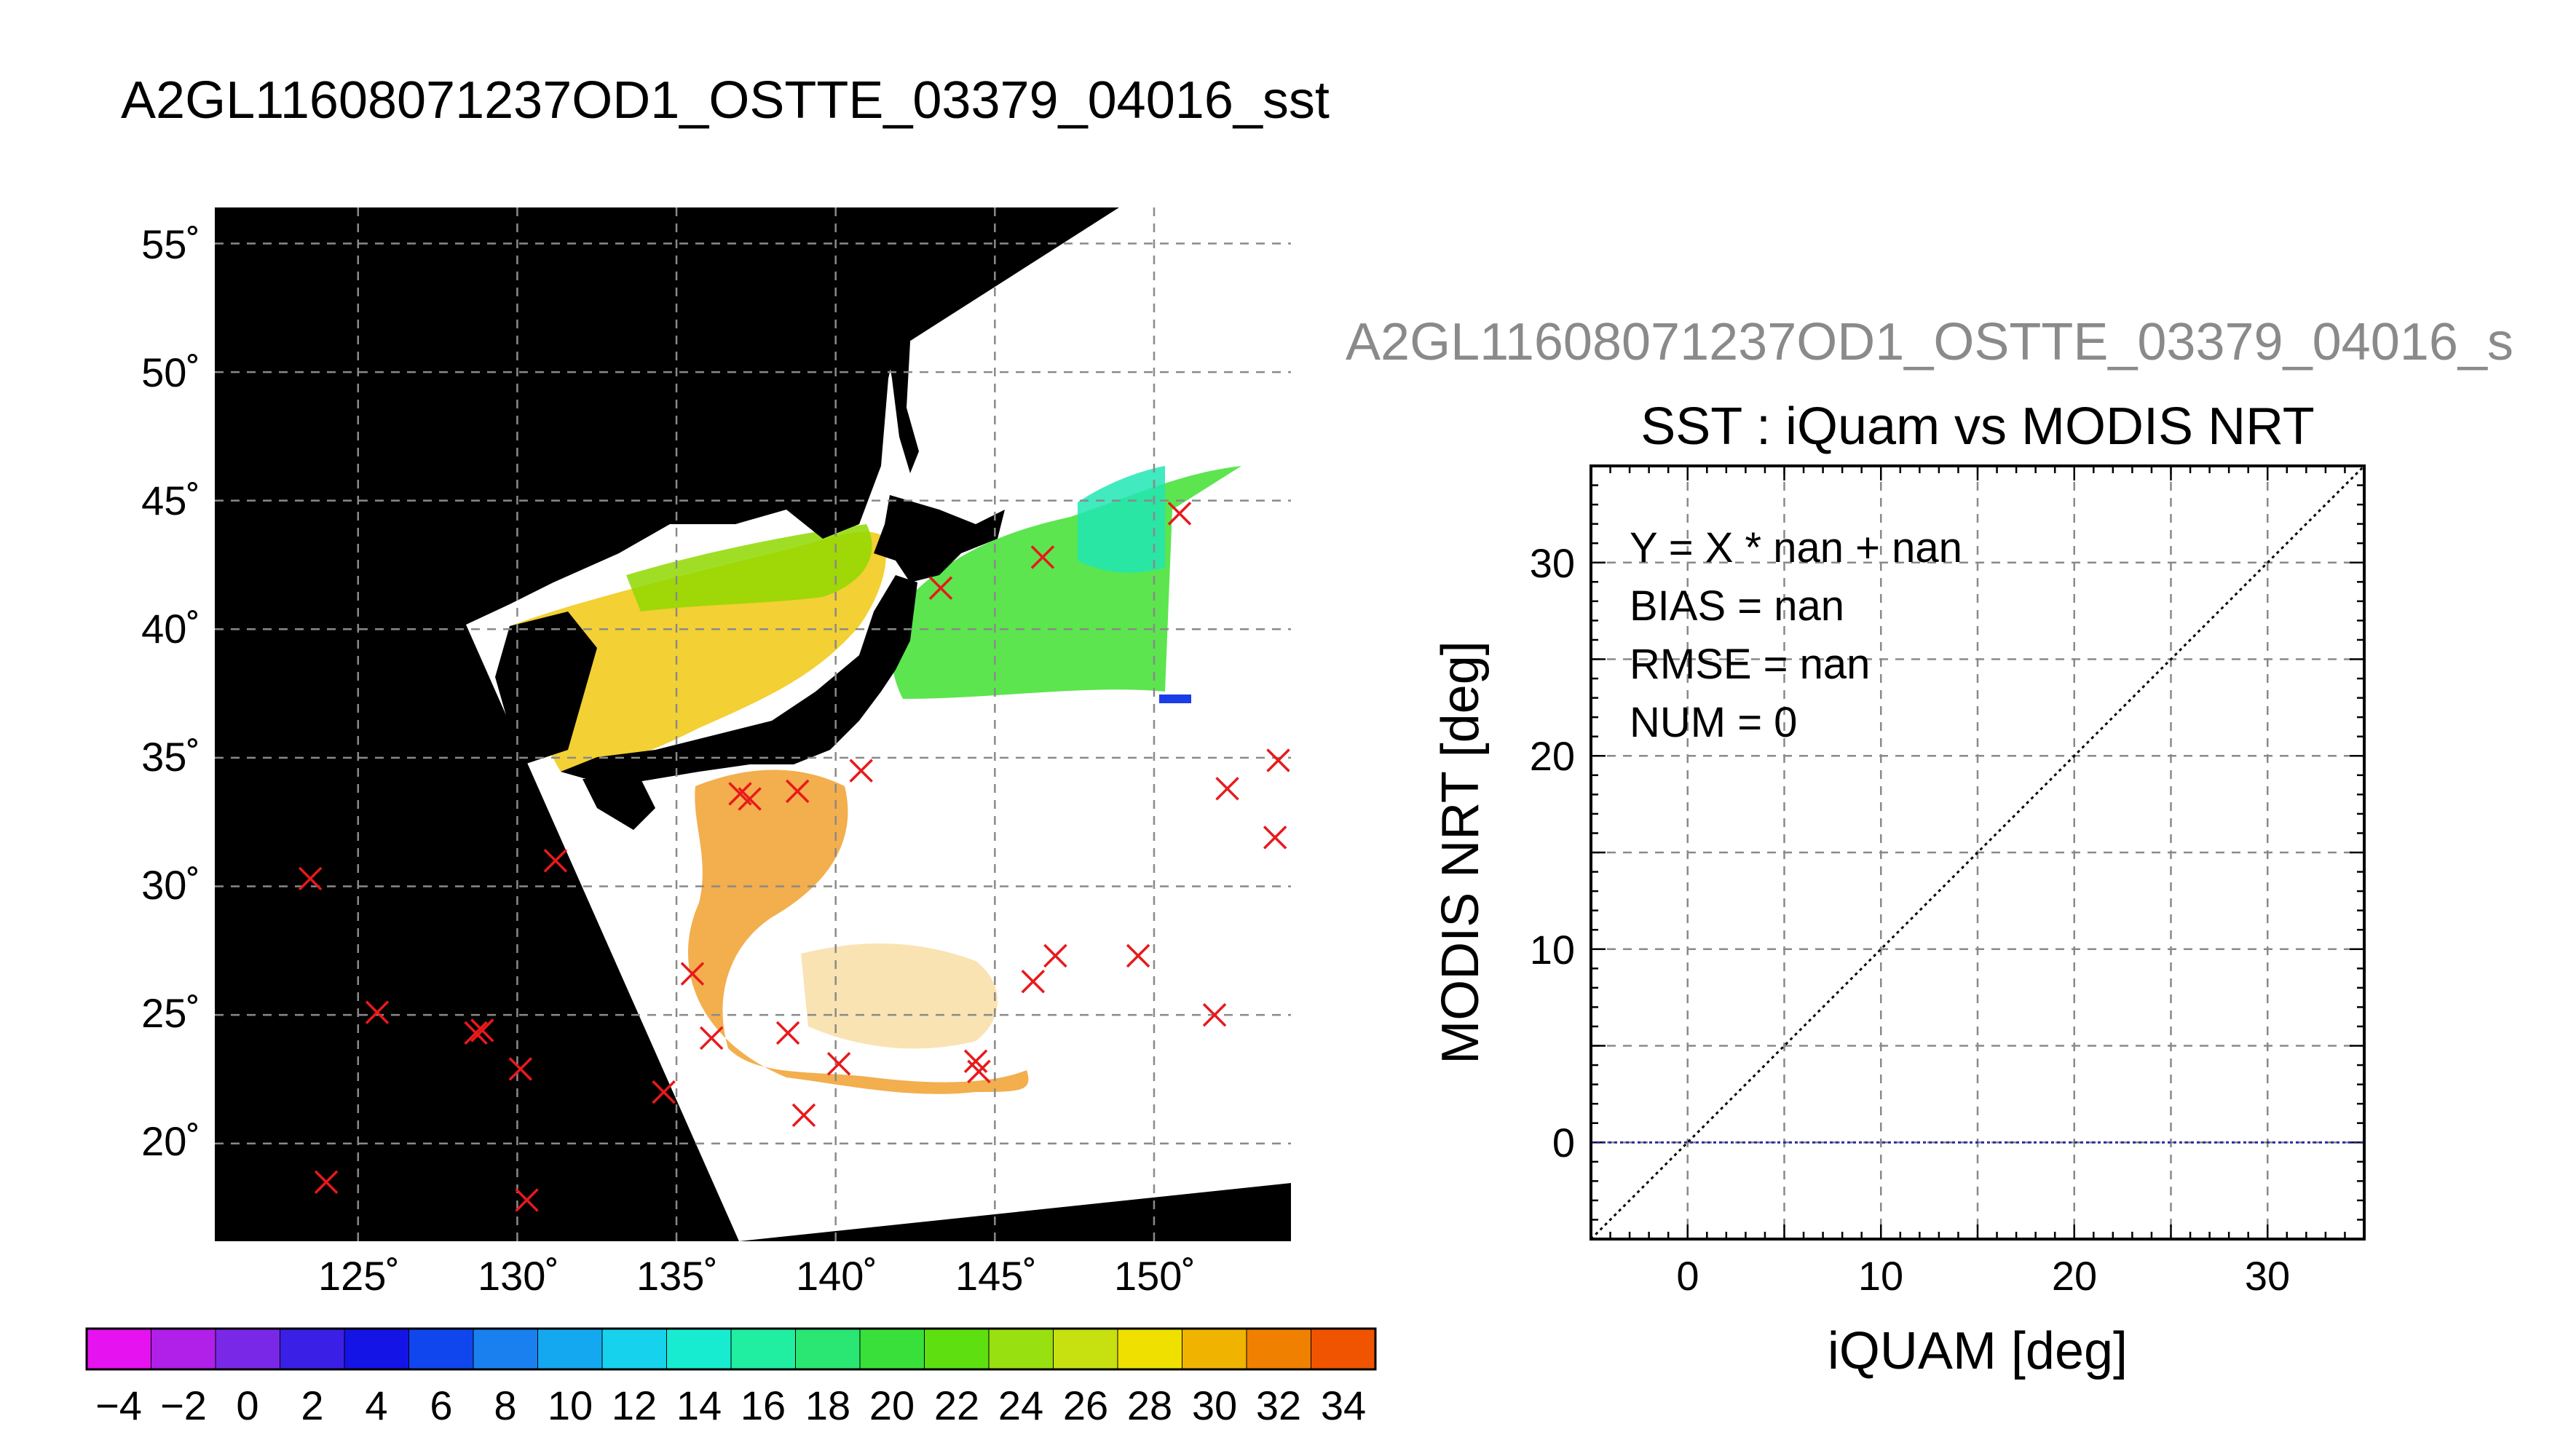  Describe the element at coordinates (247, 1405) in the screenshot. I see `colorbar-label: 0` at that location.